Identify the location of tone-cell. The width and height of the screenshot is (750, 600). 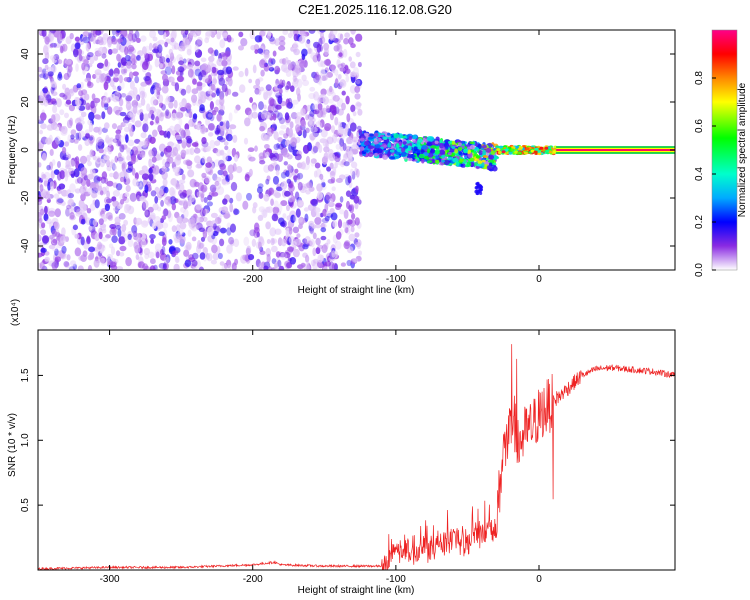
(501, 147).